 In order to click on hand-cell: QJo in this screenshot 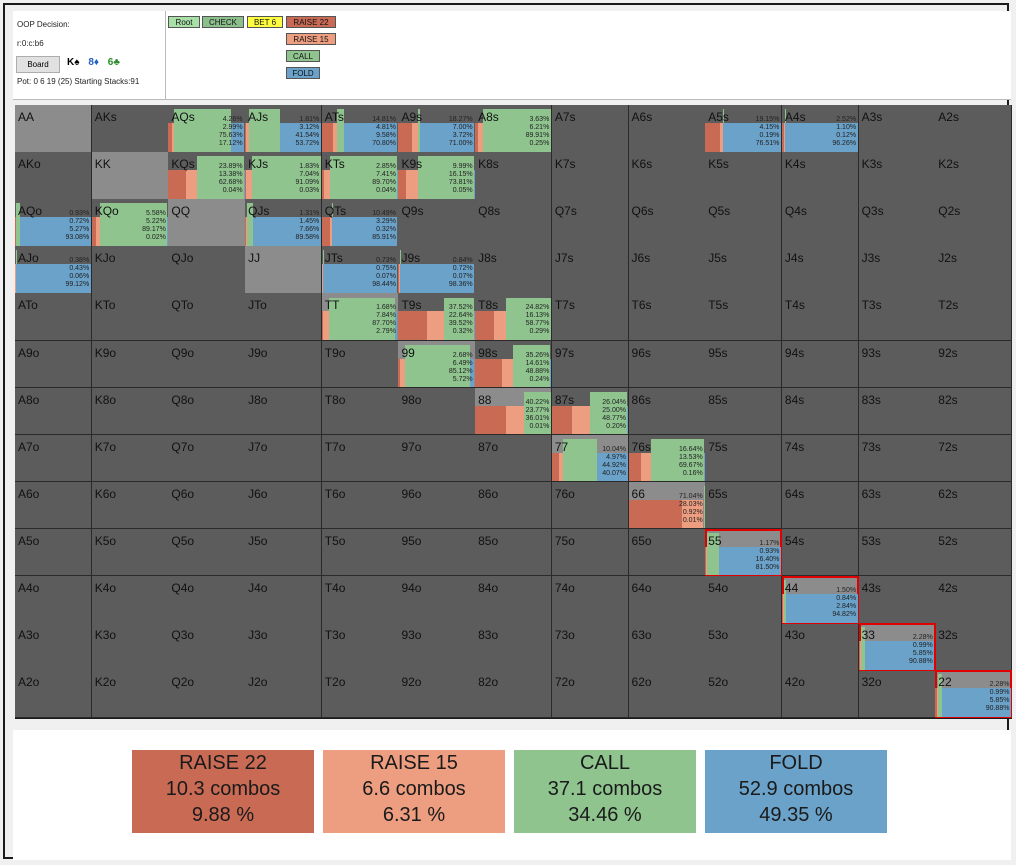, I will do `click(207, 270)`.